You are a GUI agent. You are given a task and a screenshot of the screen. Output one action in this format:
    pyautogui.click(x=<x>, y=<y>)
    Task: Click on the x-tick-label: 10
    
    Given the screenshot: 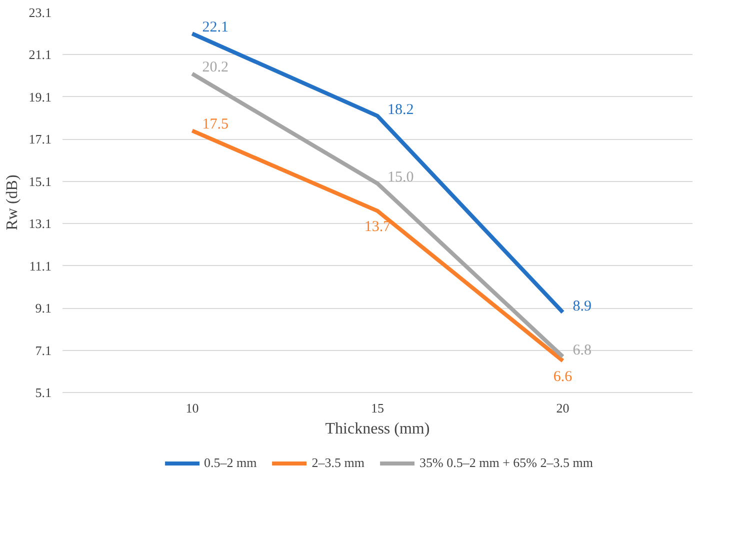 What is the action you would take?
    pyautogui.click(x=192, y=408)
    